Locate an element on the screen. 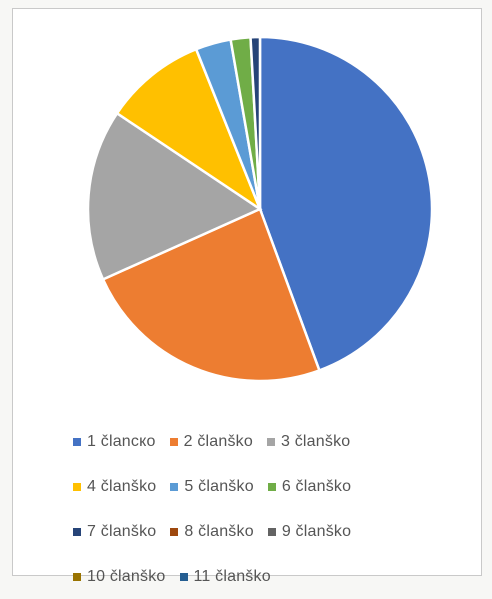  legend-label-5: 5 članško is located at coordinates (219, 486).